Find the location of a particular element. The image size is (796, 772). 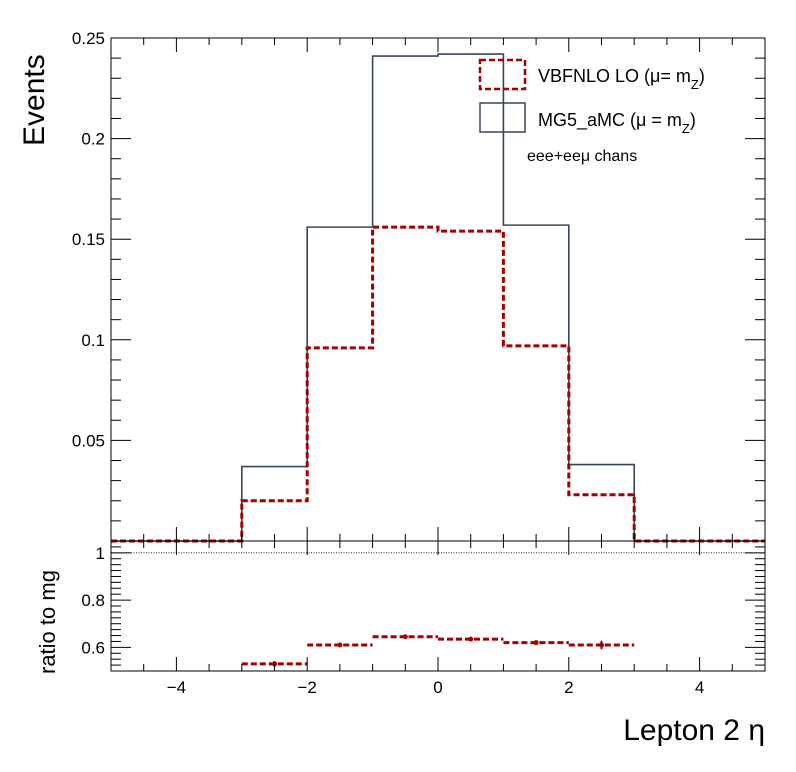

x-tick-label: −2 is located at coordinates (307, 687).